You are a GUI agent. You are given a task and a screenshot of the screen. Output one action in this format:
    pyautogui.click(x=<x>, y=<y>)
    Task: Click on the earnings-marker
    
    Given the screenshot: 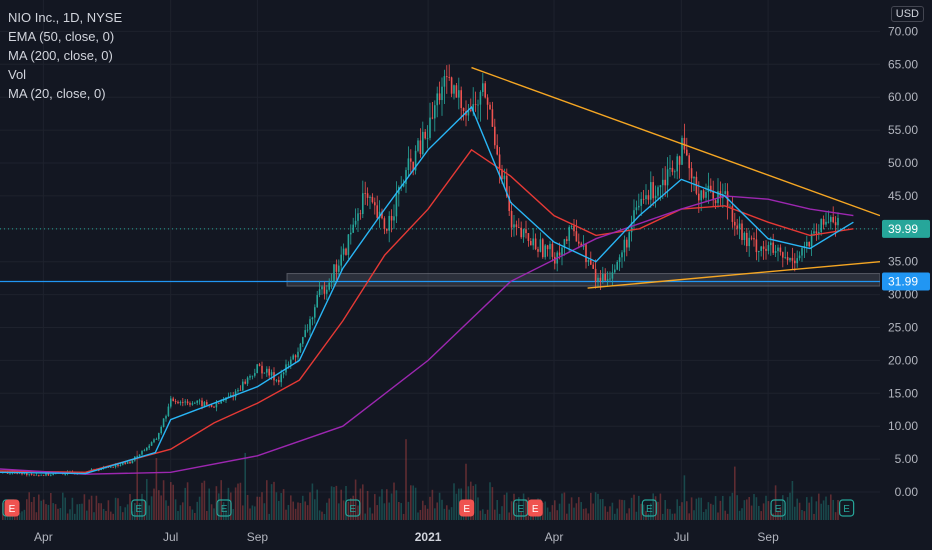 What is the action you would take?
    pyautogui.click(x=847, y=508)
    